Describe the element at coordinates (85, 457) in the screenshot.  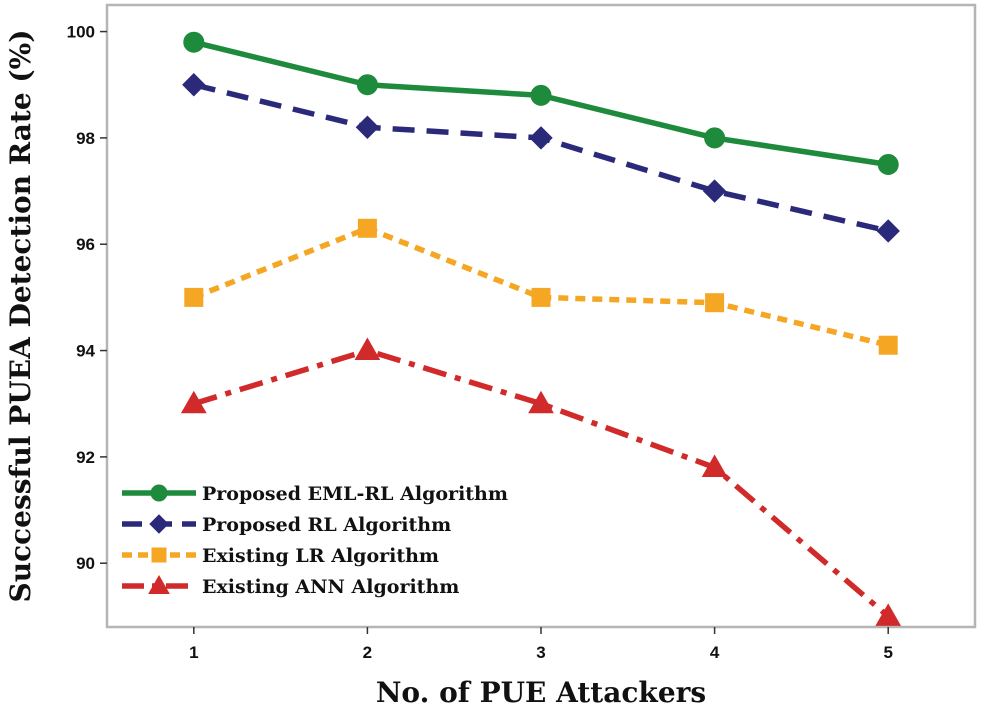
I see `y-tick-label: 92` at that location.